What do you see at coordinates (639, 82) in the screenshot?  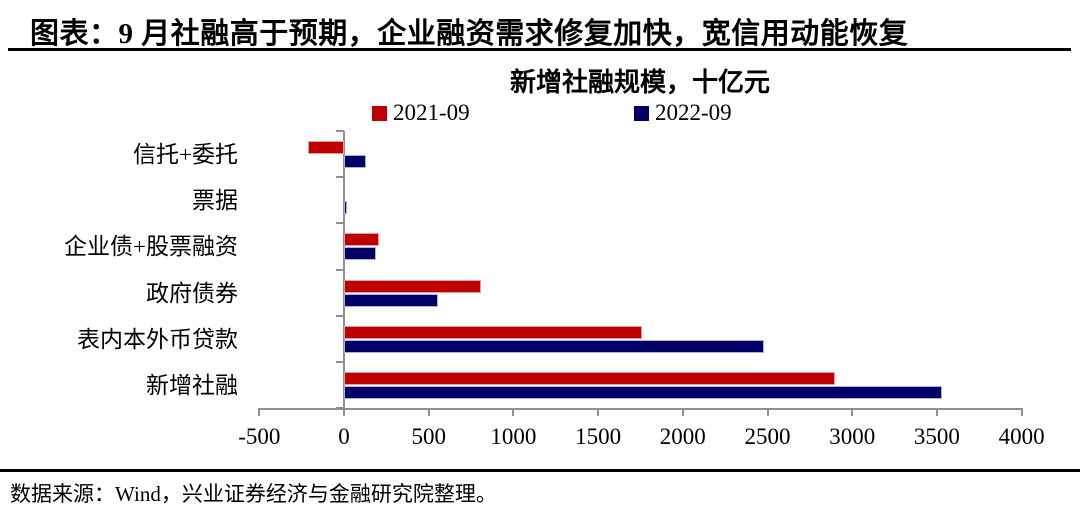 I see `chart-title: 新增社融规模，十亿元` at bounding box center [639, 82].